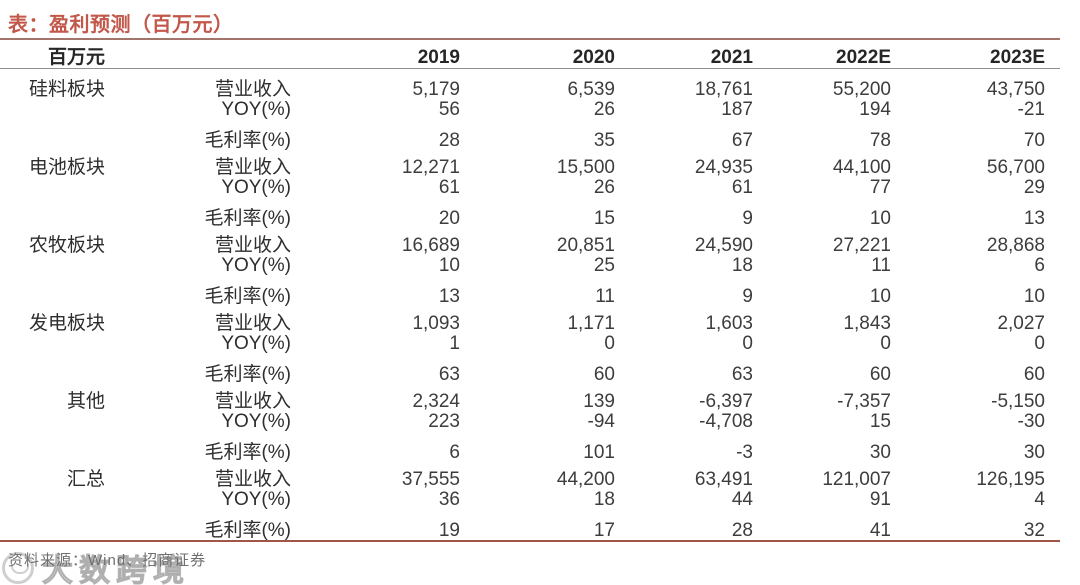 This screenshot has height=585, width=1080. Describe the element at coordinates (436, 323) in the screenshot. I see `value-cell: 1,093` at that location.